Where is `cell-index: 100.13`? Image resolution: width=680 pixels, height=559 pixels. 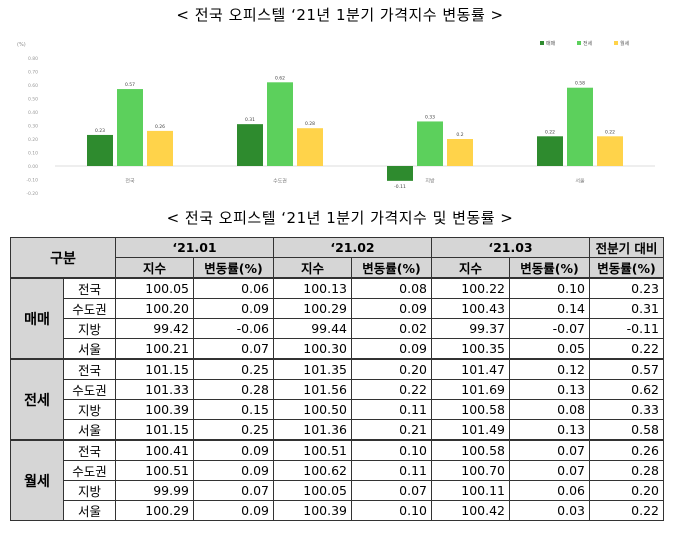
cell-index: 100.13 is located at coordinates (312, 288).